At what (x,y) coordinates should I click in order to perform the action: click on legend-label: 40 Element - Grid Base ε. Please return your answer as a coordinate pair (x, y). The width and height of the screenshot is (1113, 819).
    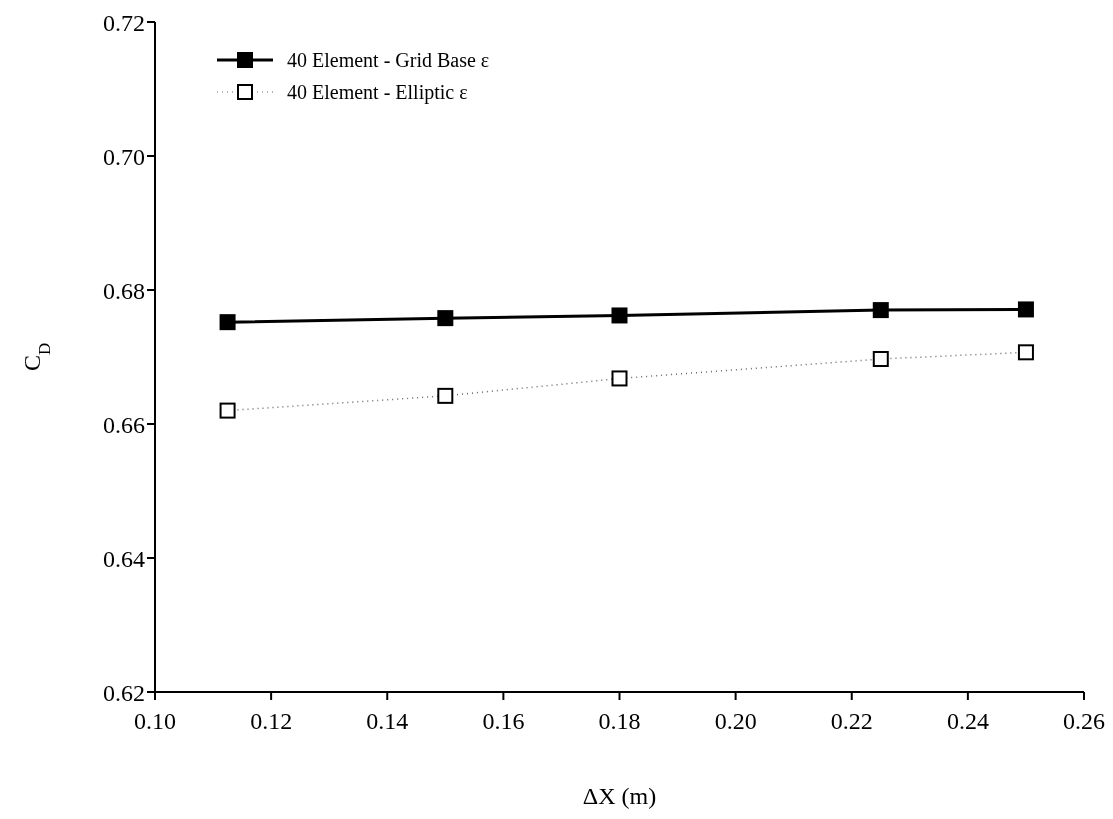
    Looking at the image, I should click on (388, 60).